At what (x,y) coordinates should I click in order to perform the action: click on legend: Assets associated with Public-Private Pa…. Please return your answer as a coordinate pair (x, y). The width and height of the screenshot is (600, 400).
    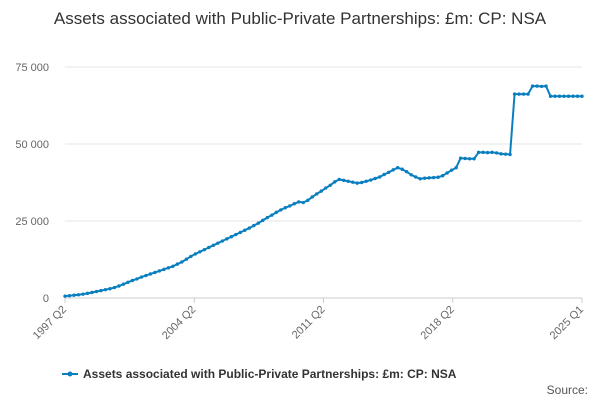
    Looking at the image, I should click on (259, 374).